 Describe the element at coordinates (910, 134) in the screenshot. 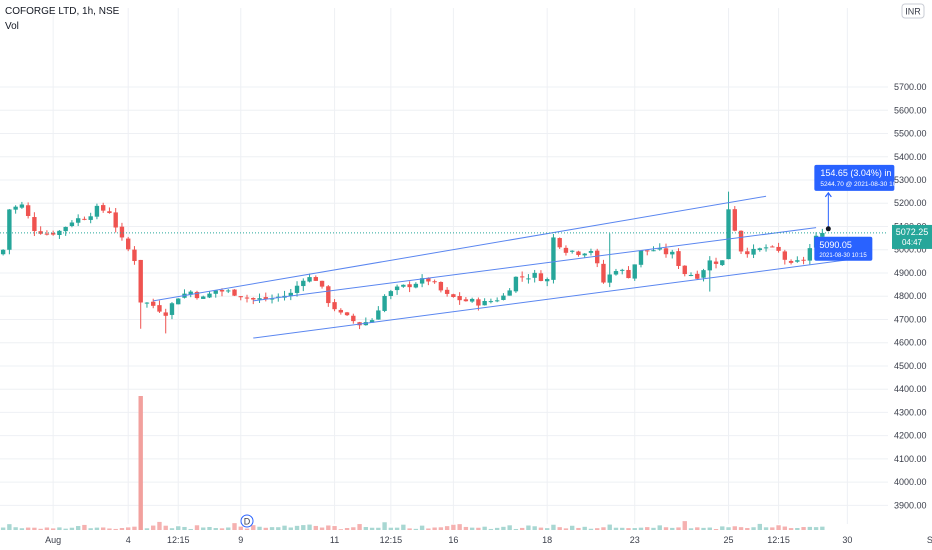

I see `price-tick-label: 5500.00` at that location.